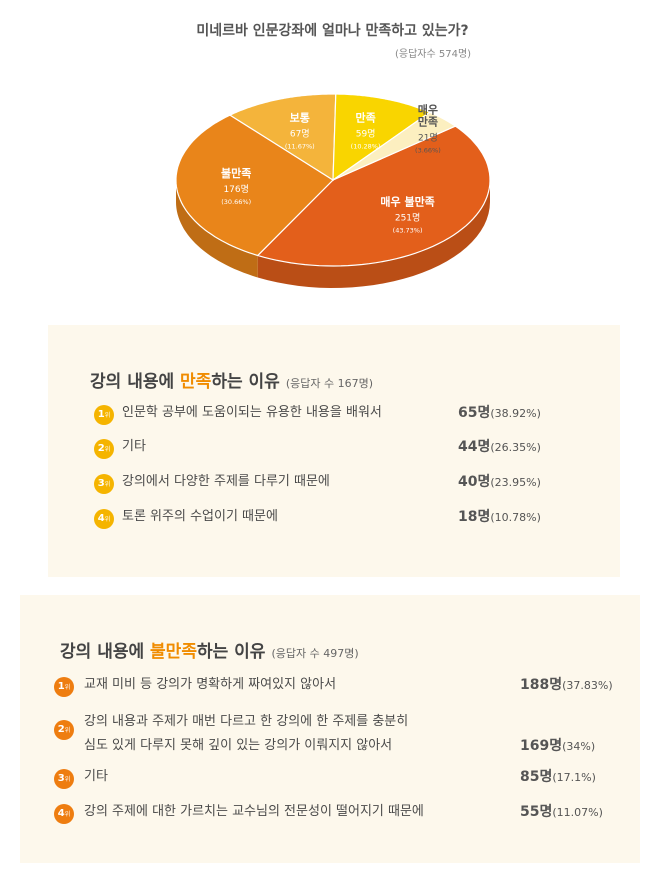 The height and width of the screenshot is (877, 665). Describe the element at coordinates (407, 218) in the screenshot. I see `slice-value: 251명` at that location.